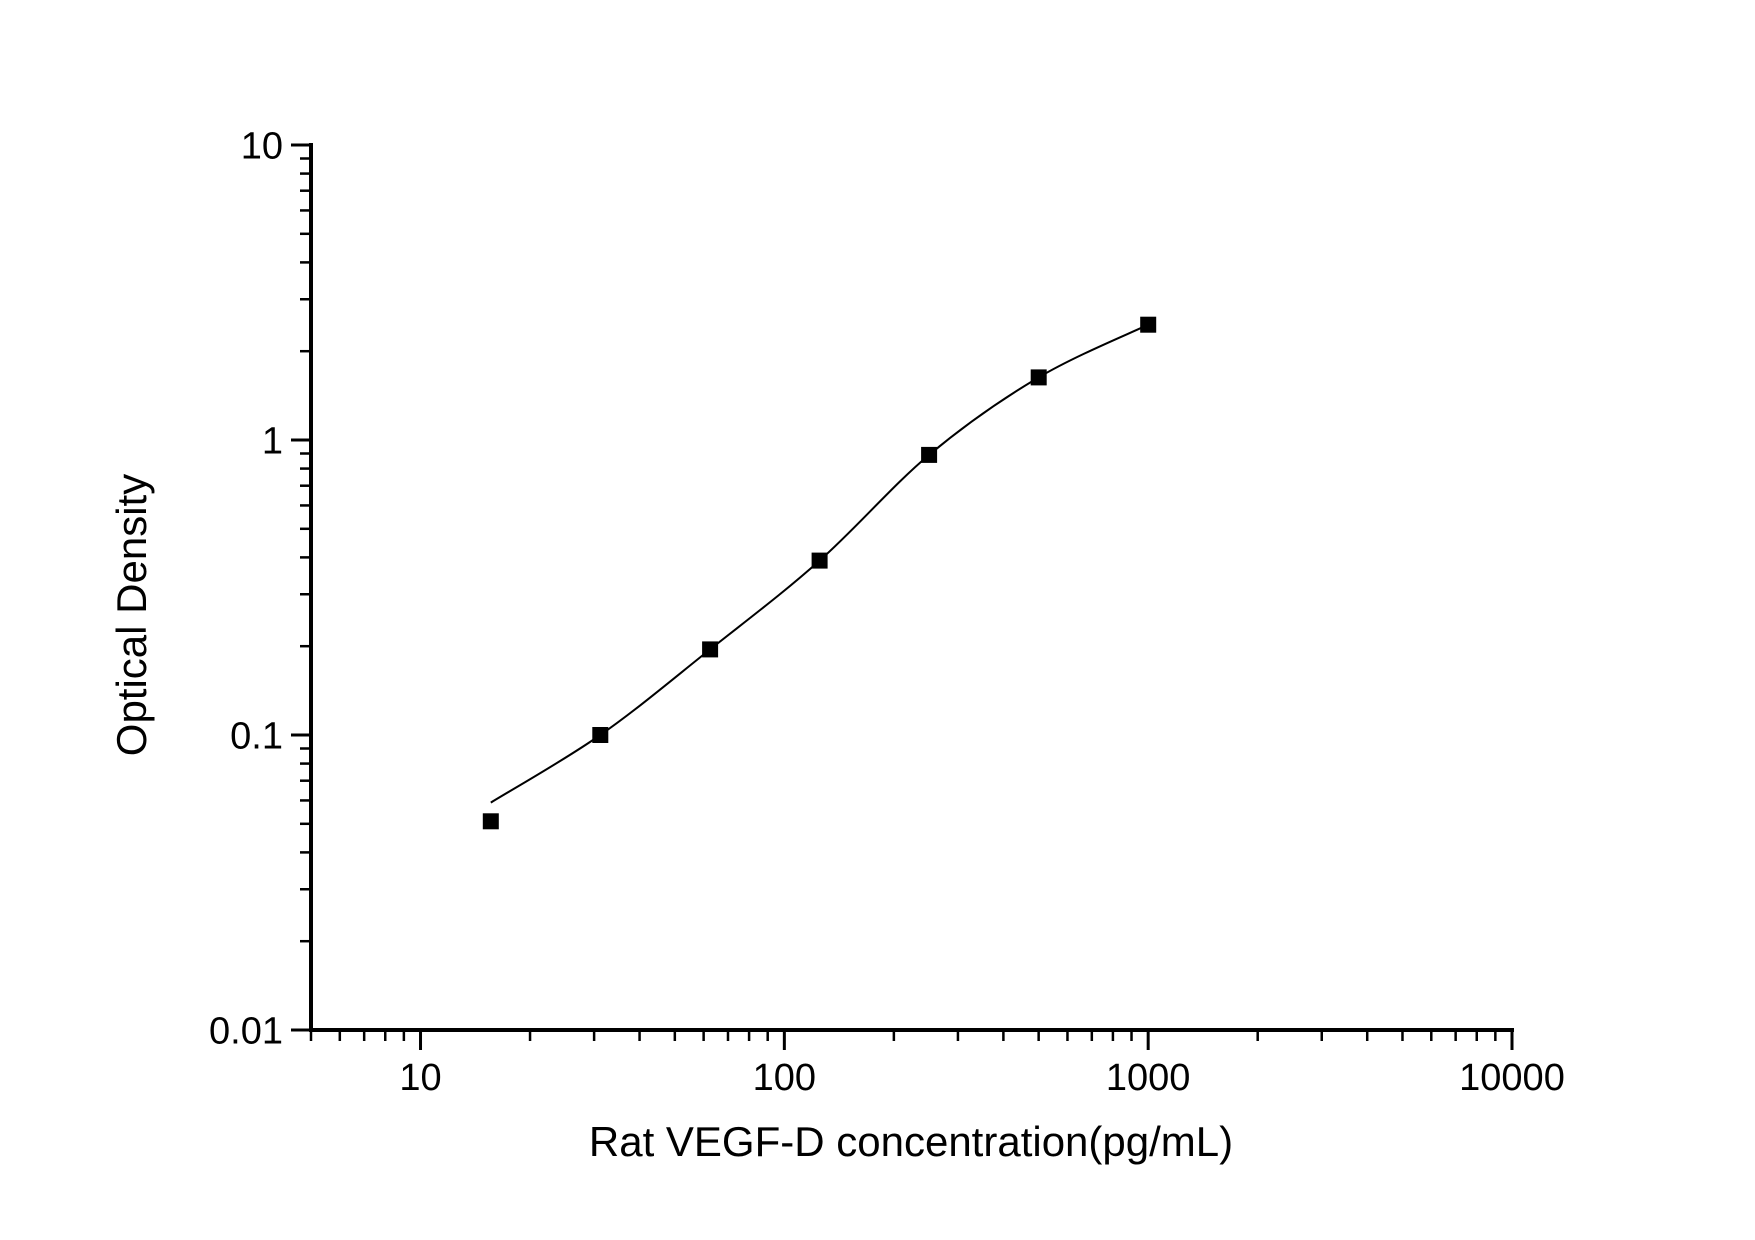 This screenshot has height=1240, width=1755. What do you see at coordinates (262, 146) in the screenshot?
I see `y-tick-label: 10` at bounding box center [262, 146].